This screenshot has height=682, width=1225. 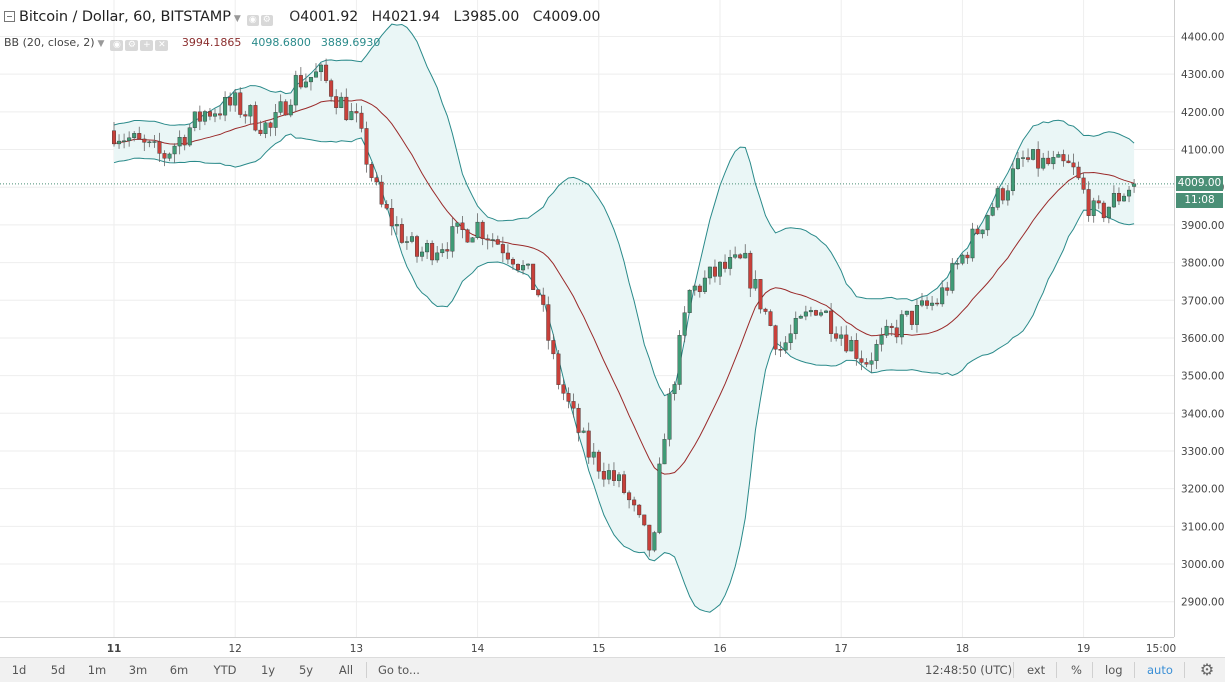 What do you see at coordinates (356, 649) in the screenshot?
I see `time-tick-label: 13` at bounding box center [356, 649].